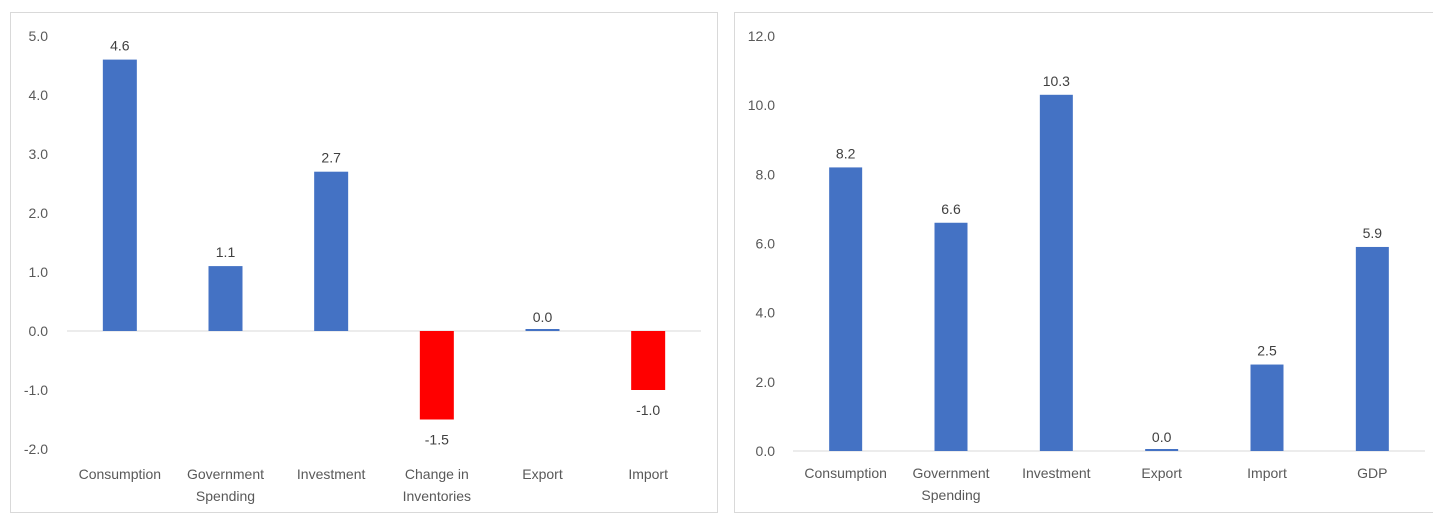  I want to click on chart-0-category-label: Consumption, so click(120, 474).